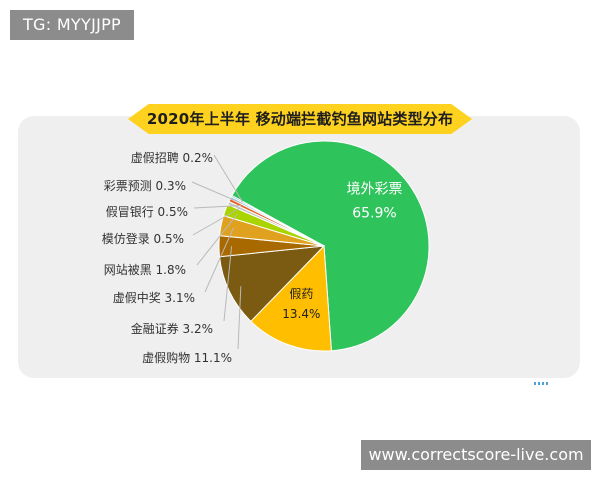  What do you see at coordinates (543, 383) in the screenshot?
I see `corner-mark-icon` at bounding box center [543, 383].